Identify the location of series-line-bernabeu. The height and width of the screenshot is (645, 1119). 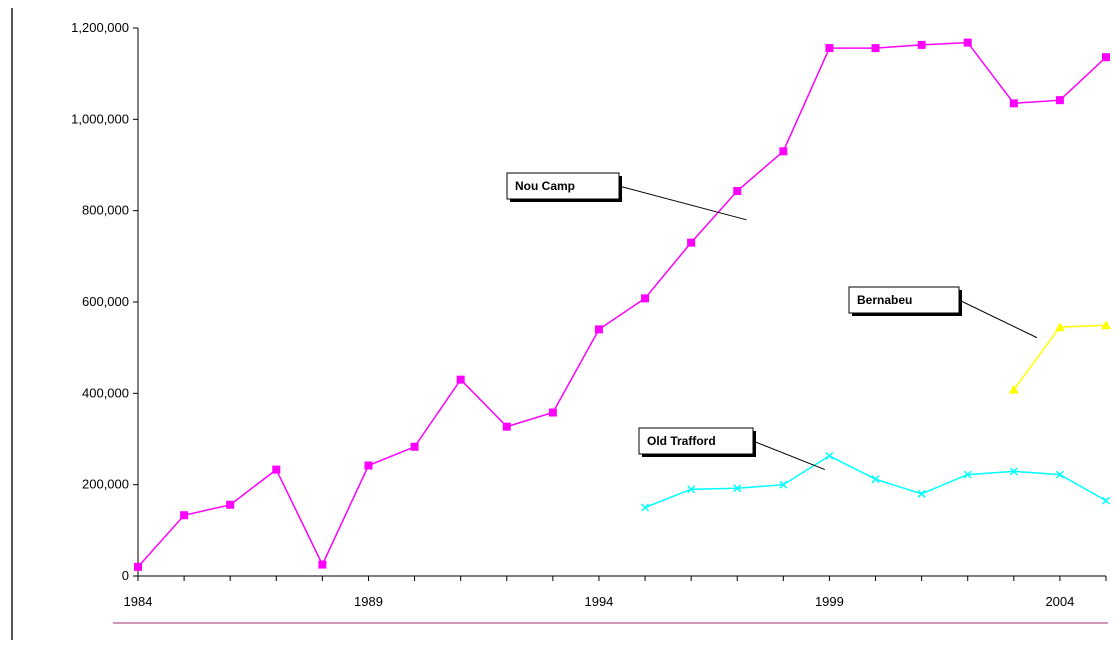
(1060, 357).